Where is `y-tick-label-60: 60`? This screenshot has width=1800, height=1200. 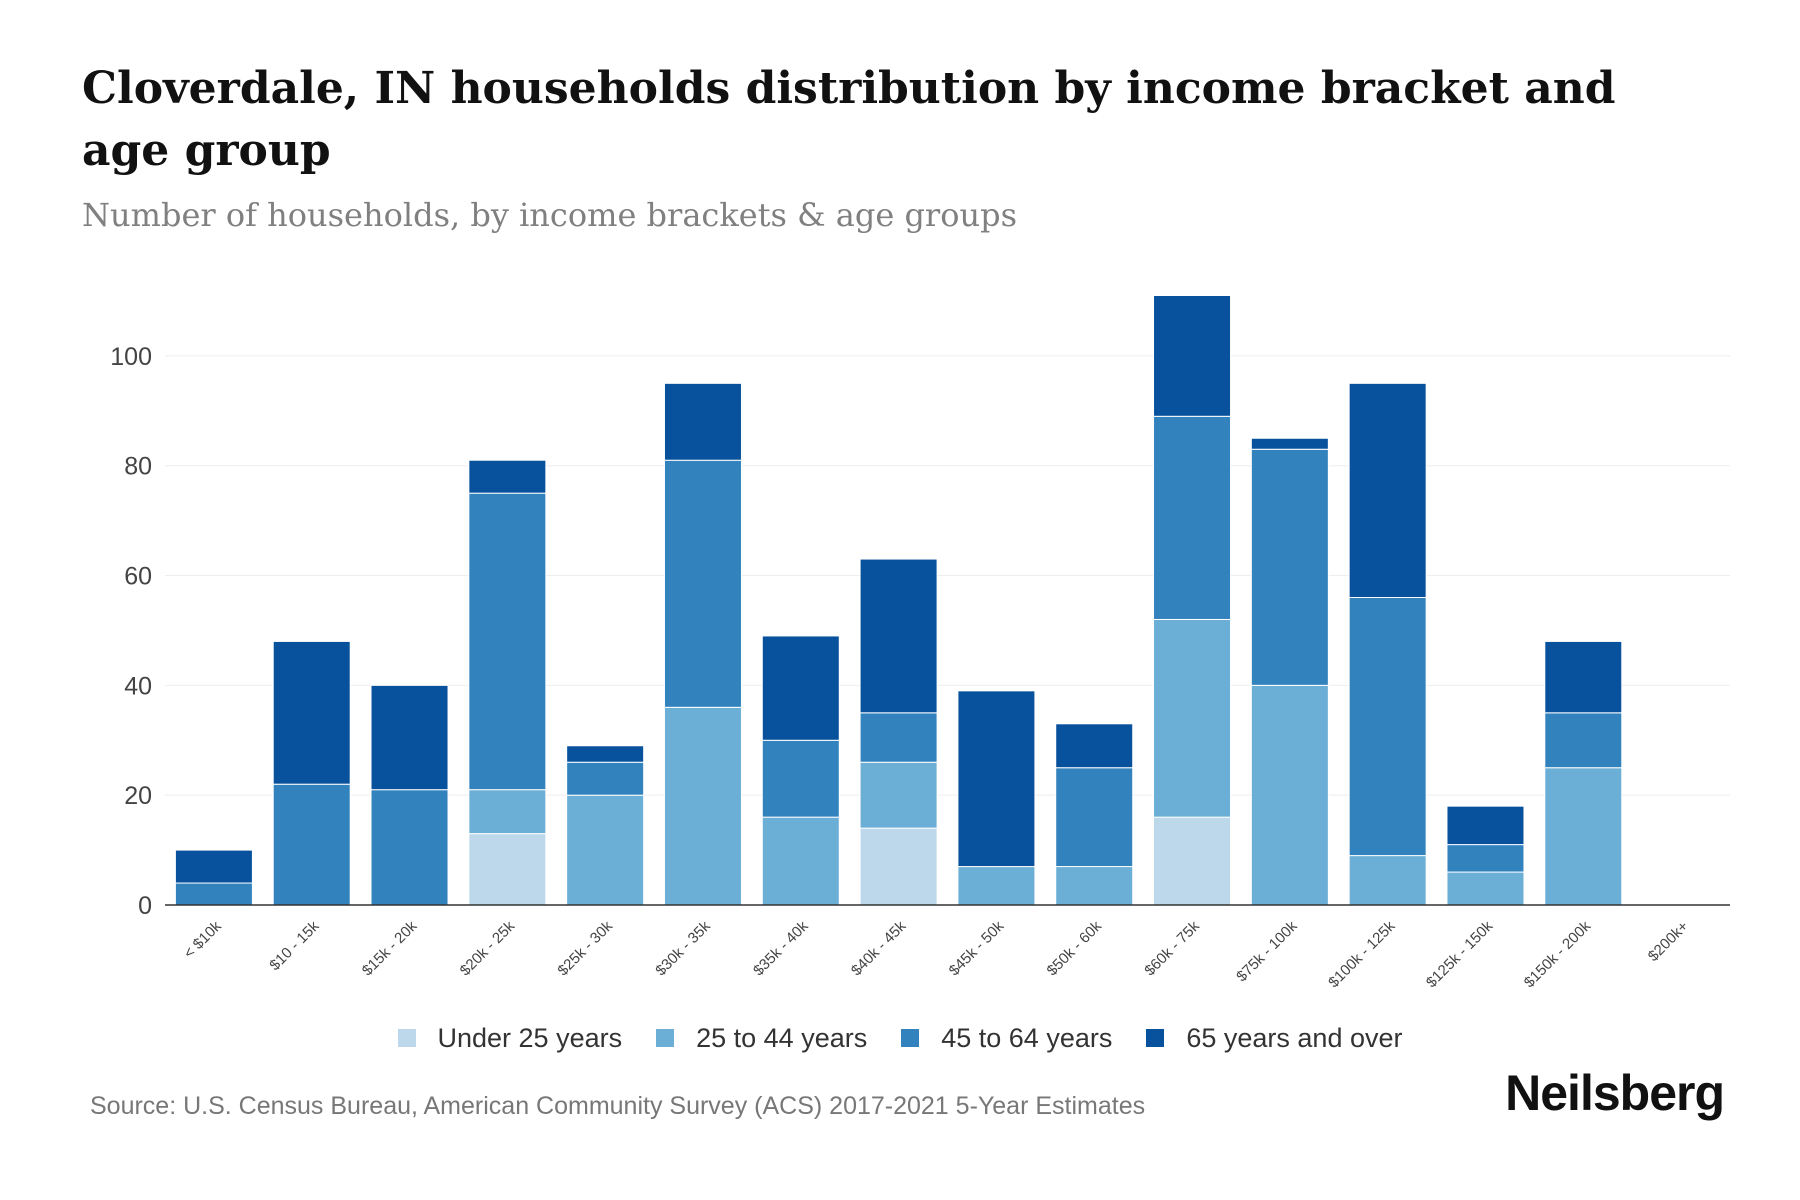 y-tick-label-60: 60 is located at coordinates (138, 577).